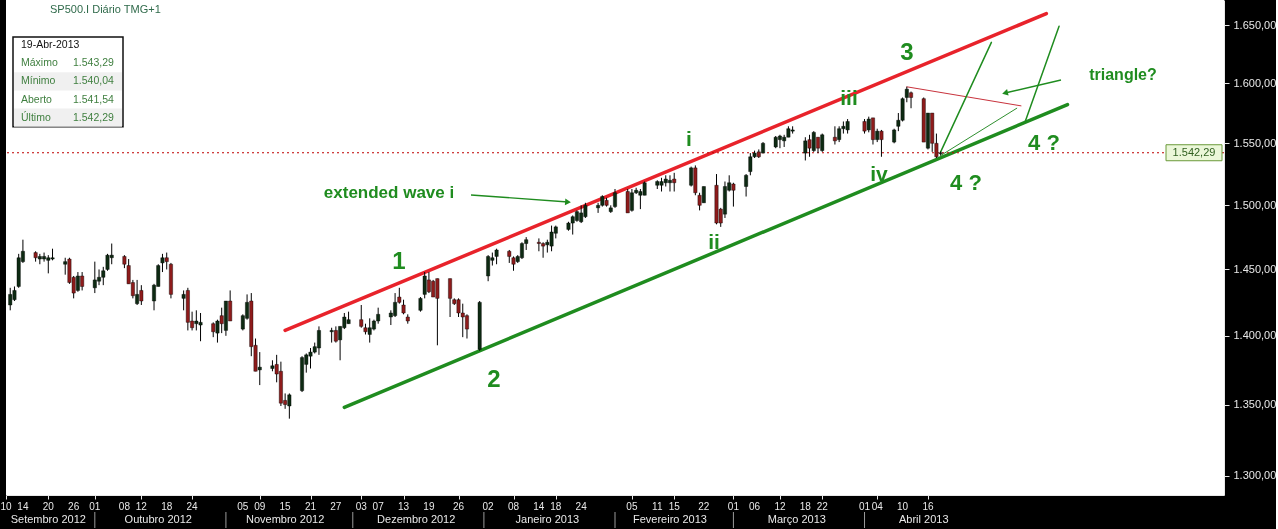 The image size is (1278, 529). What do you see at coordinates (94, 116) in the screenshot?
I see `annotation: 1.542,29` at bounding box center [94, 116].